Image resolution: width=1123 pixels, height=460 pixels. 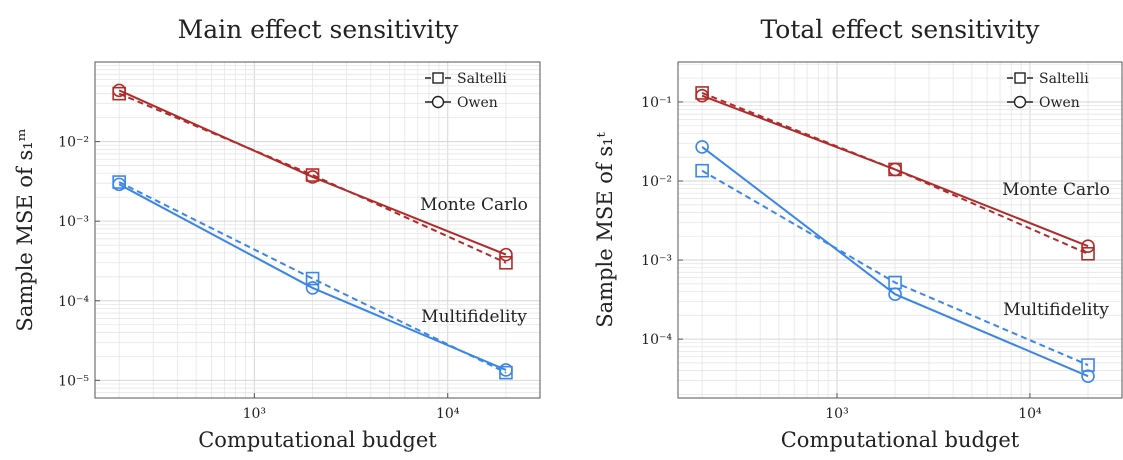 I want to click on y-tick-label: 10⁻¹, so click(x=656, y=103).